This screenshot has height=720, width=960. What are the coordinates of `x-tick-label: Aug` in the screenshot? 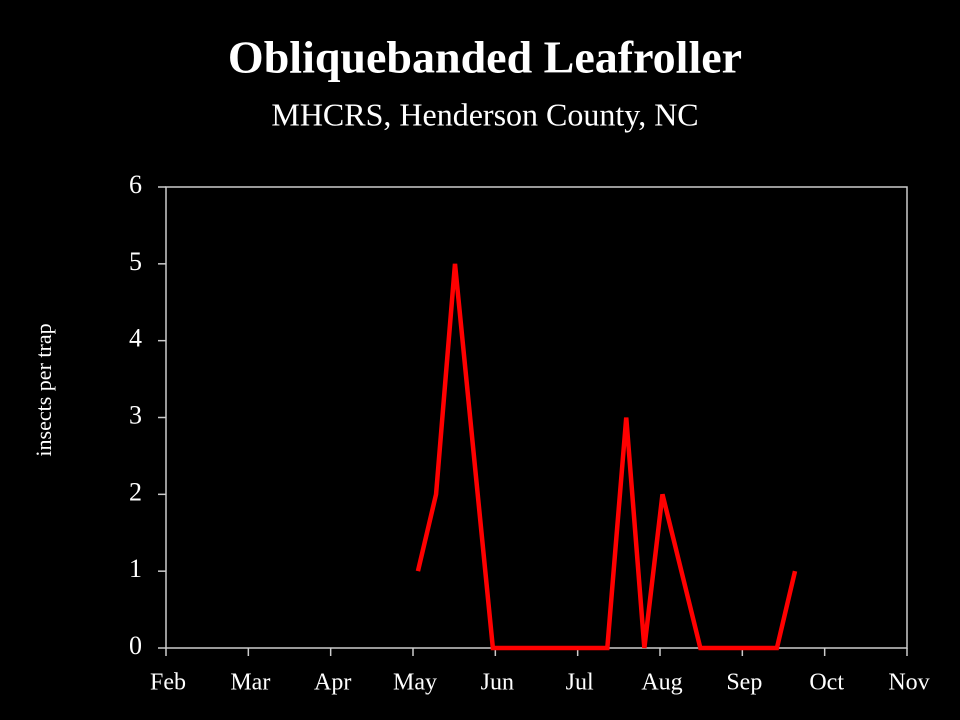 It's located at (661, 683).